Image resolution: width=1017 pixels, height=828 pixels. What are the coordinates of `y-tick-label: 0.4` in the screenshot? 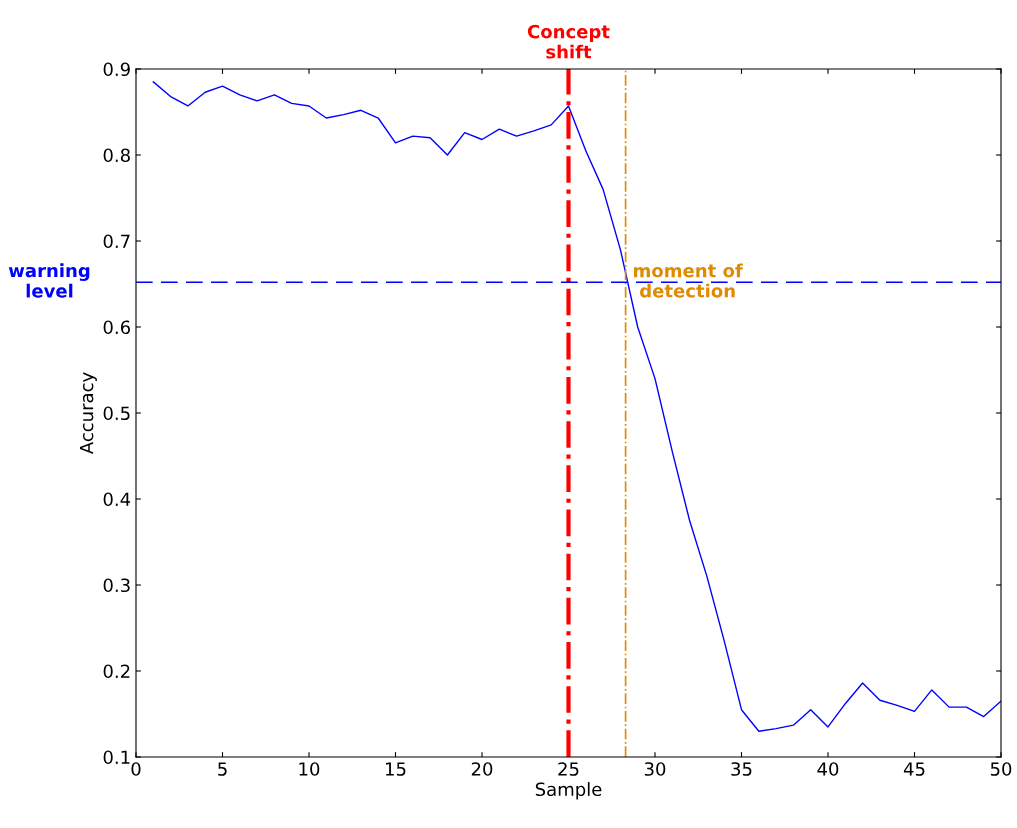 It's located at (117, 499).